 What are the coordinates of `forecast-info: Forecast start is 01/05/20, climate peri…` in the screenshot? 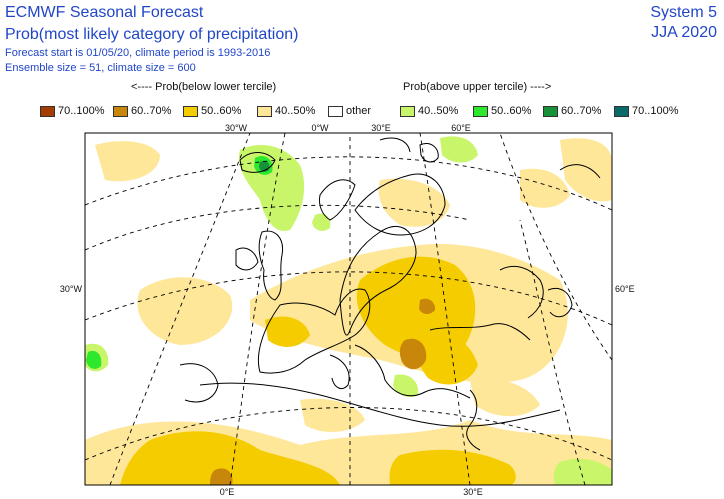 It's located at (138, 53).